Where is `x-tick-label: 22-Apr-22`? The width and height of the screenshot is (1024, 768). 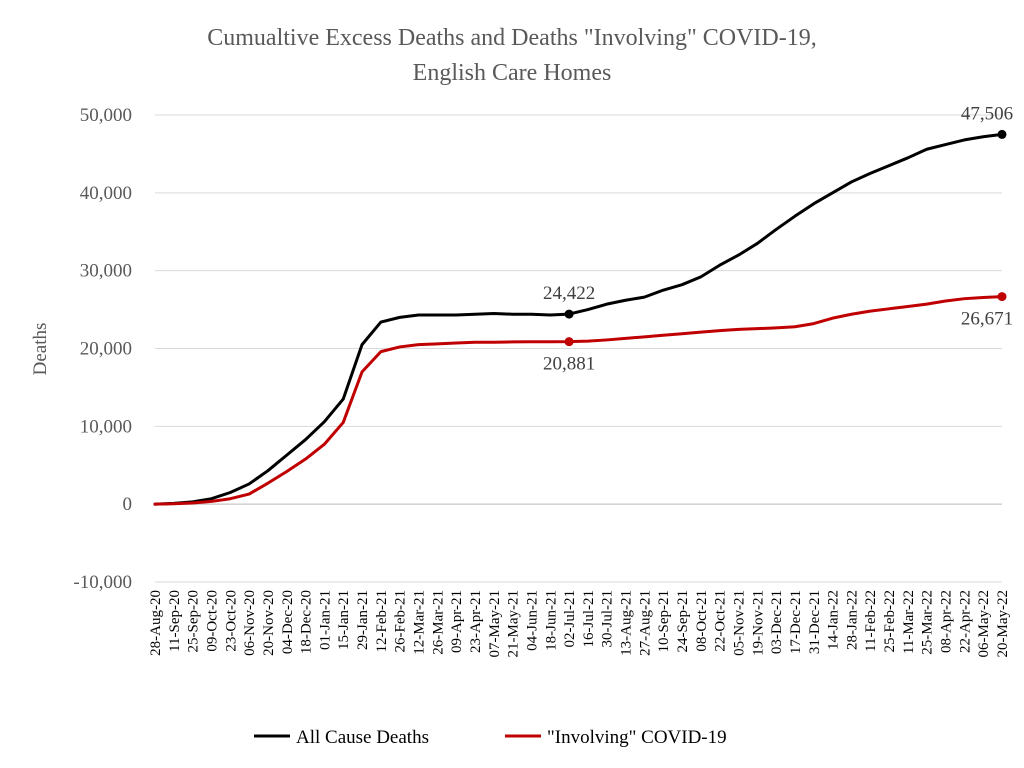 x-tick-label: 22-Apr-22 is located at coordinates (965, 621).